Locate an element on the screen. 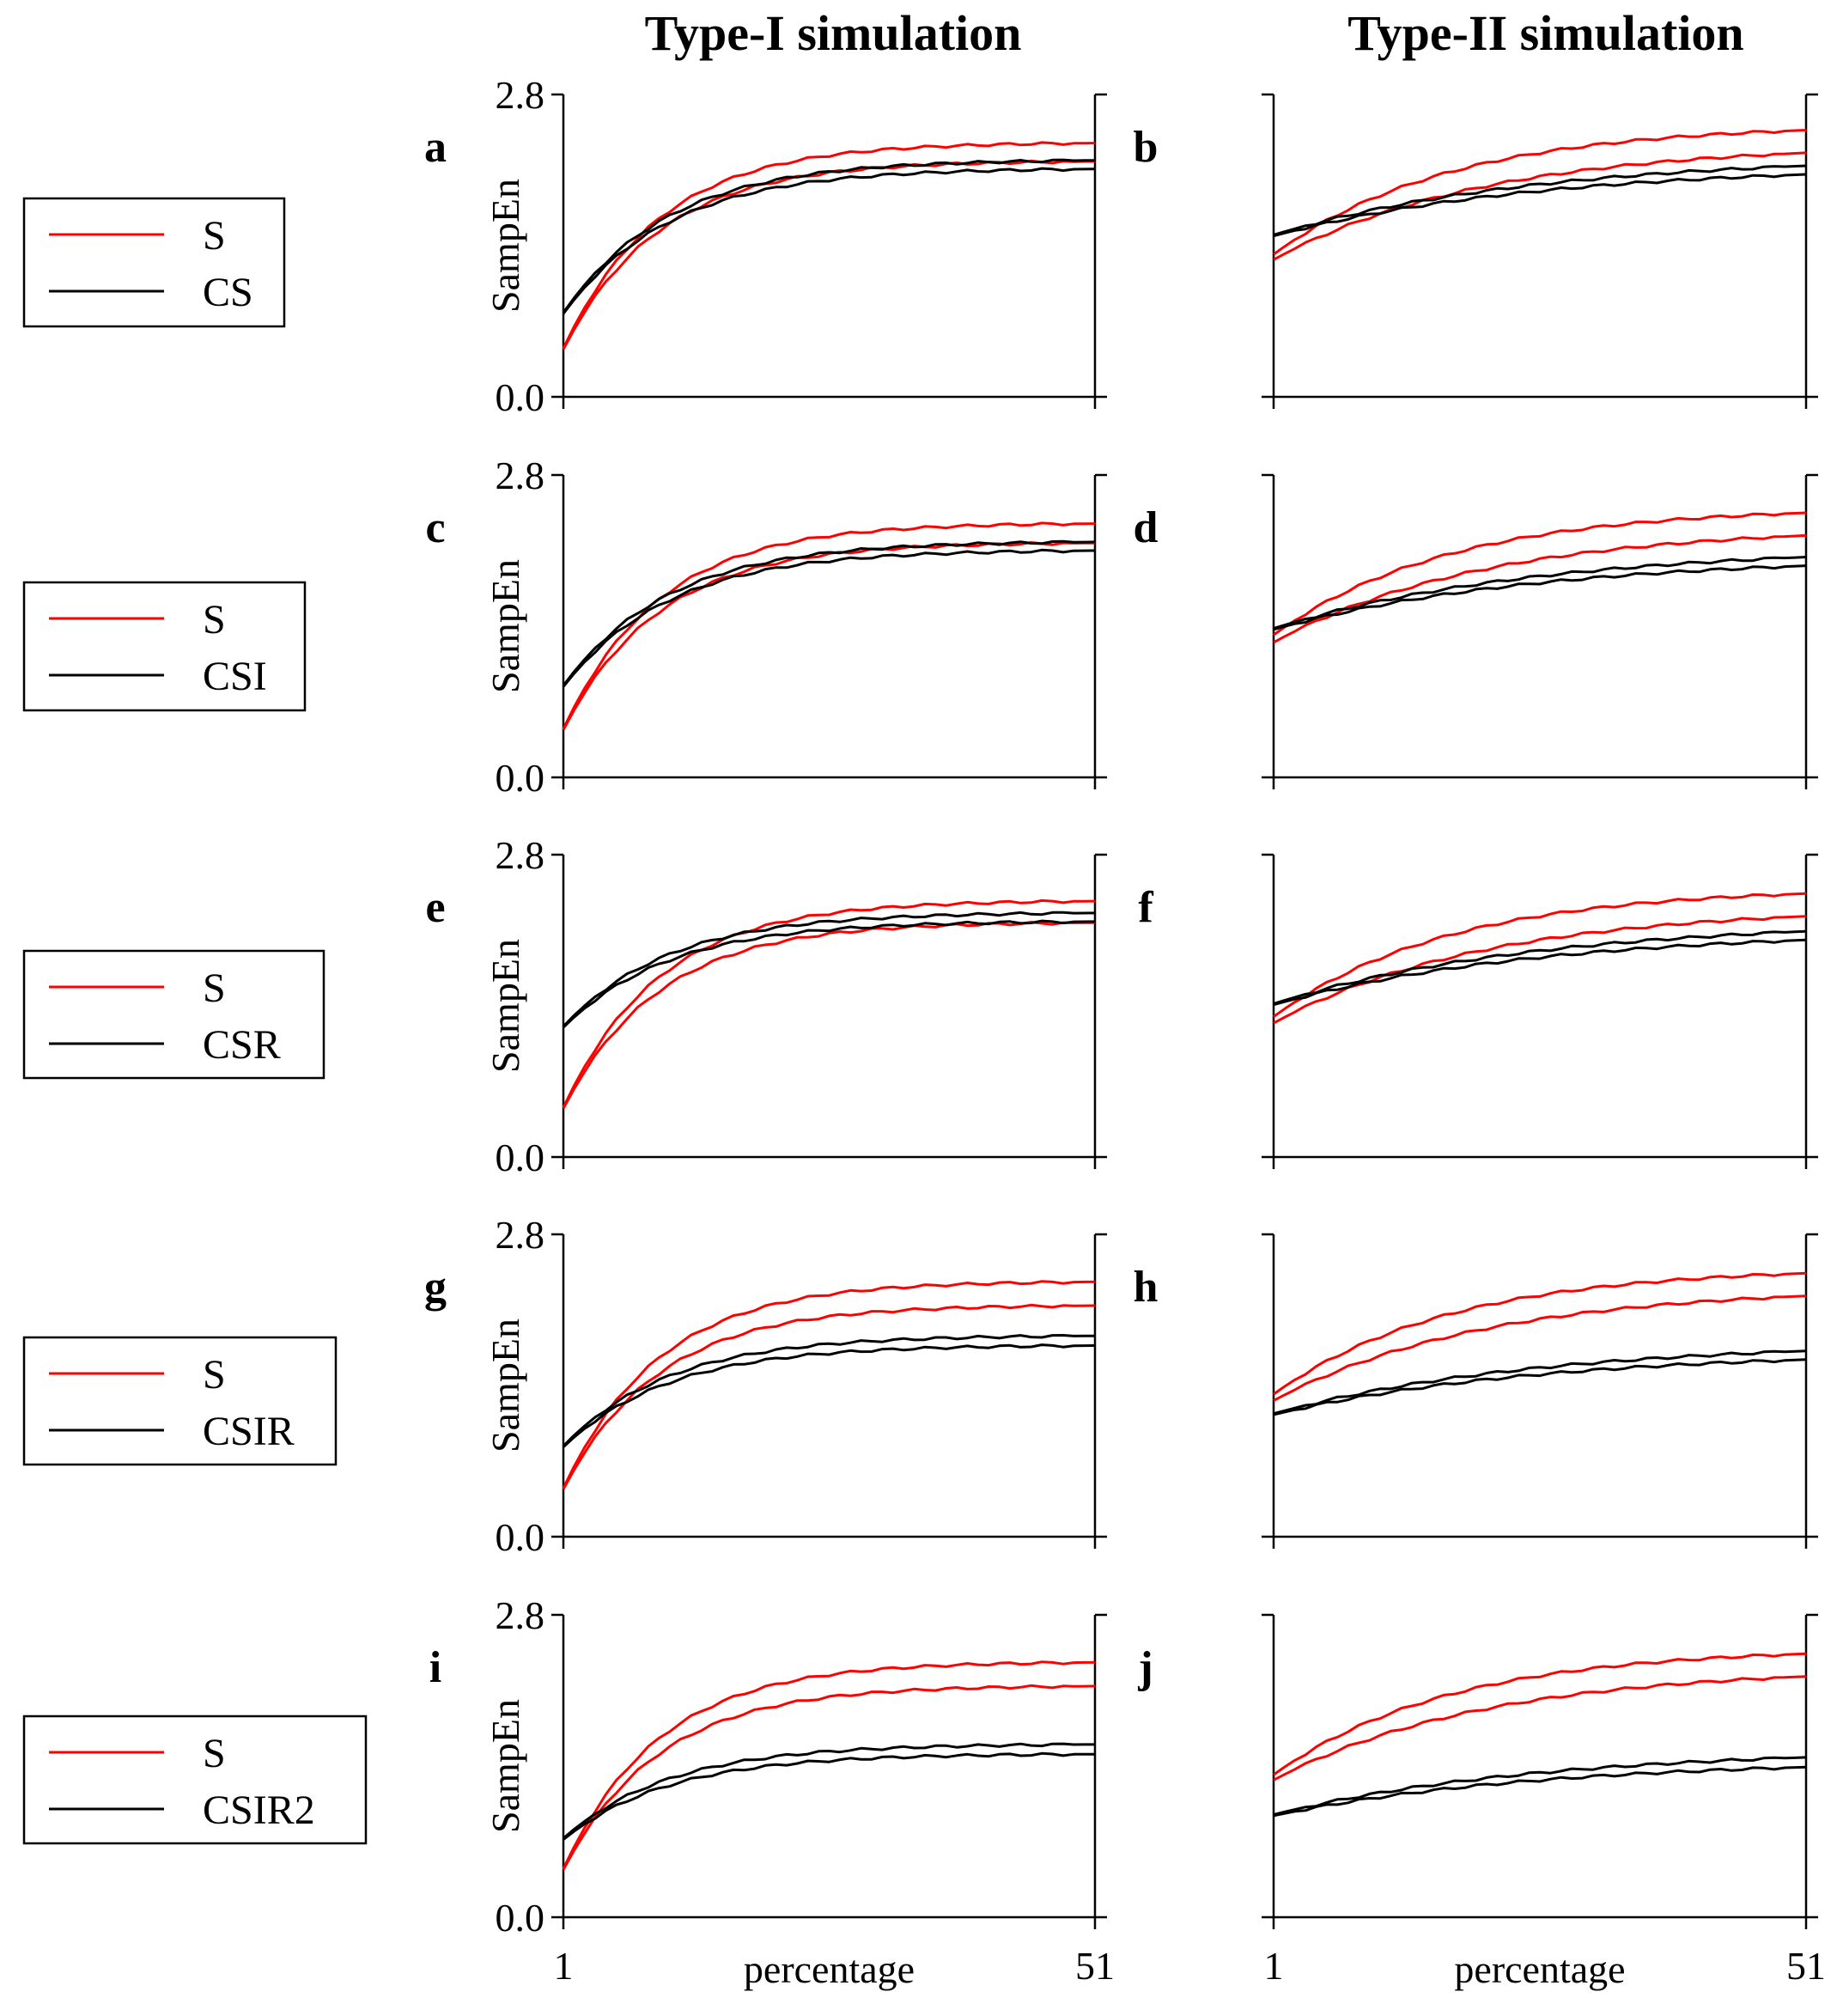 This screenshot has height=2016, width=1843. panel-h: h is located at coordinates (1476, 1391).